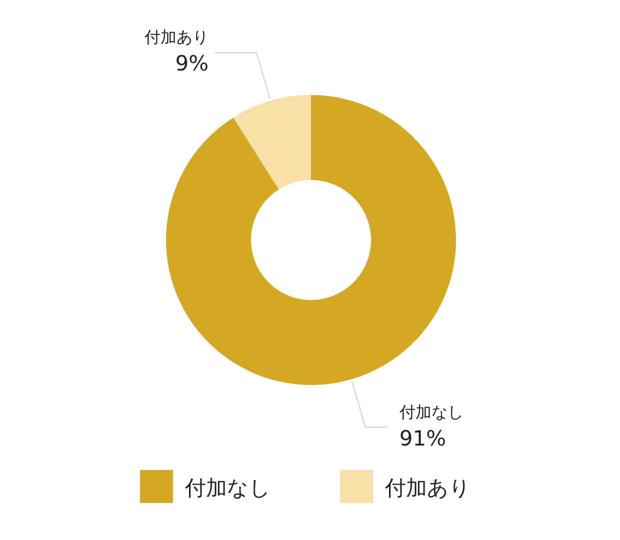 Image resolution: width=620 pixels, height=540 pixels. What do you see at coordinates (431, 412) in the screenshot?
I see `slice-label: 付加なし` at bounding box center [431, 412].